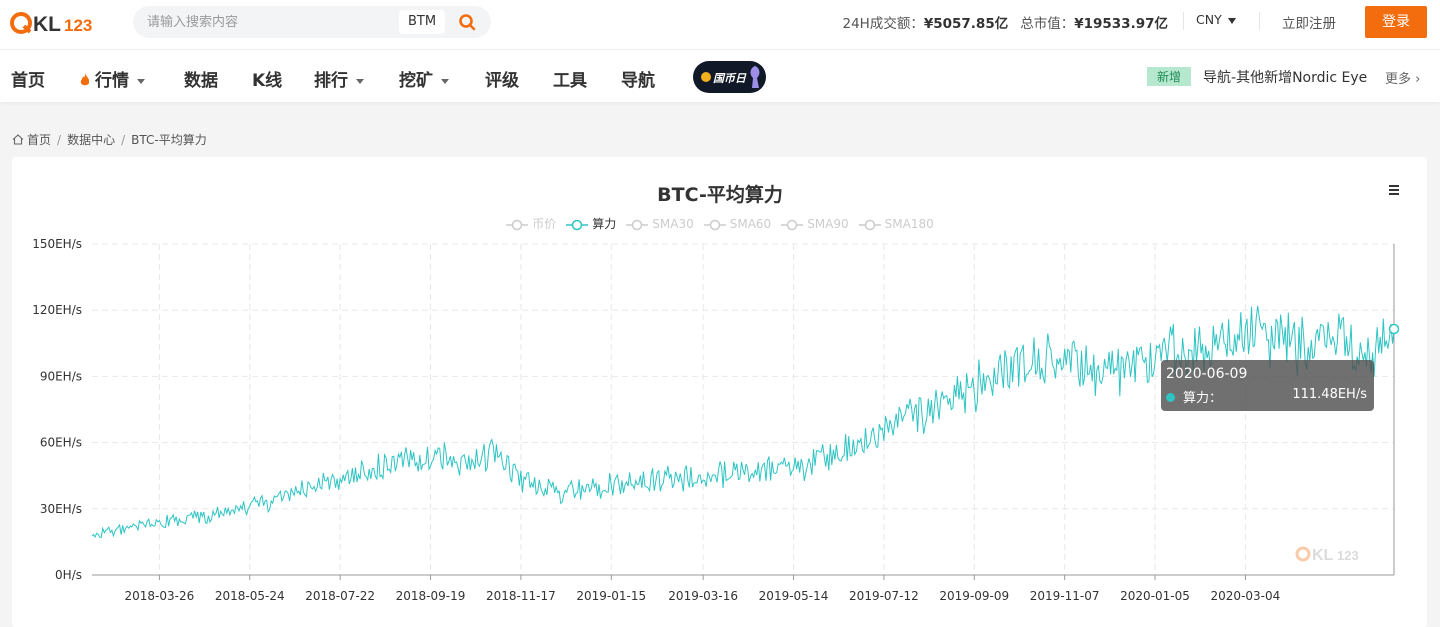 Image resolution: width=1440 pixels, height=627 pixels. I want to click on nav-kline: K线, so click(267, 81).